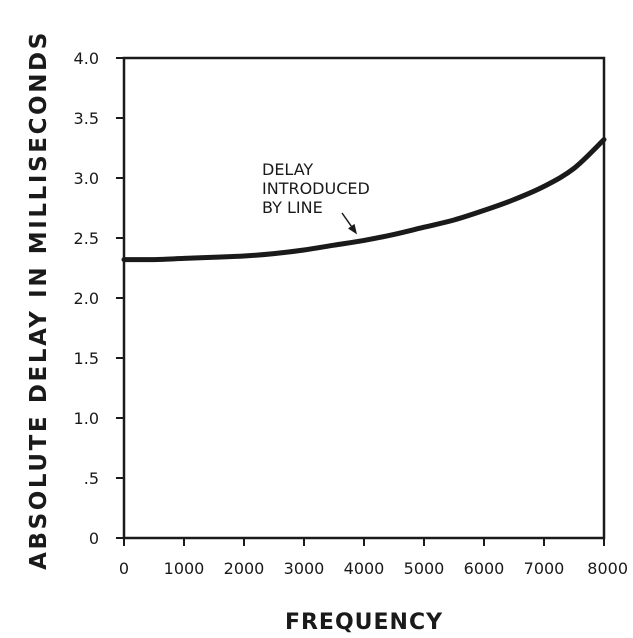 The height and width of the screenshot is (638, 633). I want to click on x-tick-label: 8000, so click(607, 568).